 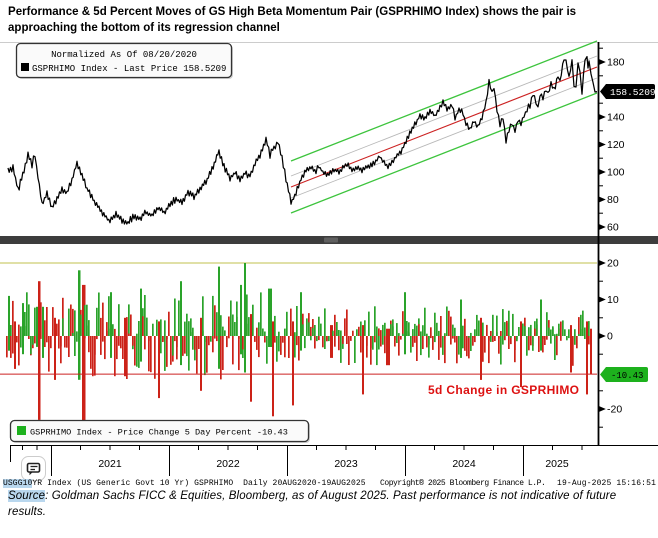 I want to click on svg-text: 2023, so click(x=346, y=464).